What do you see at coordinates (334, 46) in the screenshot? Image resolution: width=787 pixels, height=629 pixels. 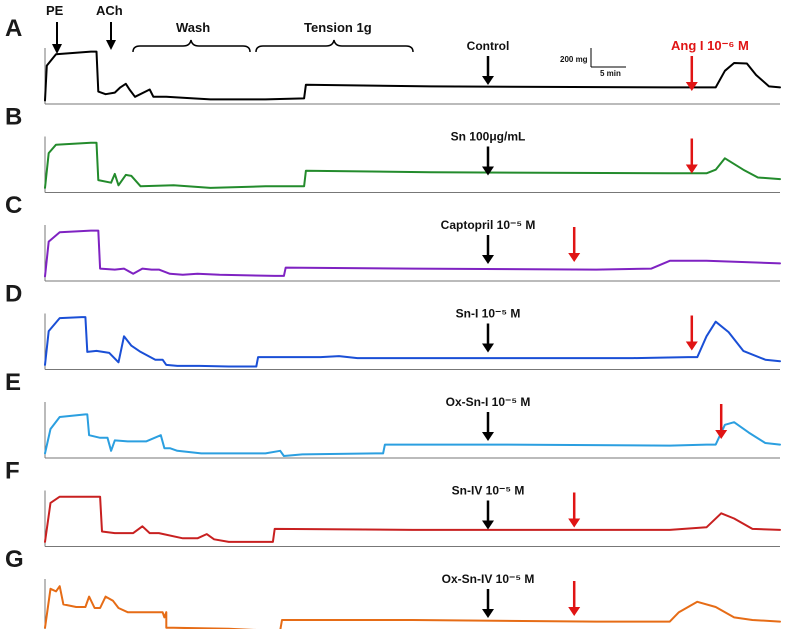 I see `tension-bracket` at bounding box center [334, 46].